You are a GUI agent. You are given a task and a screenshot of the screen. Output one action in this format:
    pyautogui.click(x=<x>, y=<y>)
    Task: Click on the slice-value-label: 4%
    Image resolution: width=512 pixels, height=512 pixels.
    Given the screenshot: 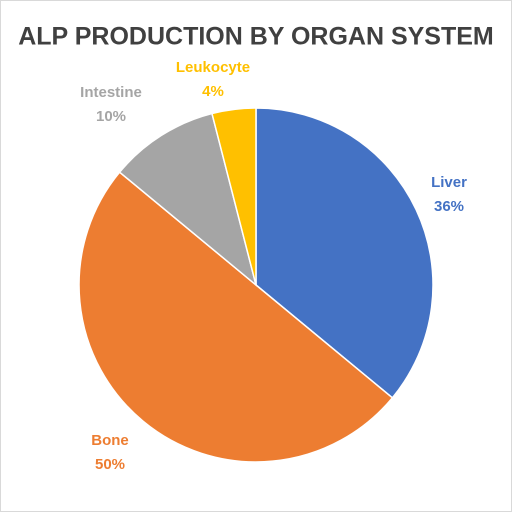 What is the action you would take?
    pyautogui.click(x=213, y=91)
    